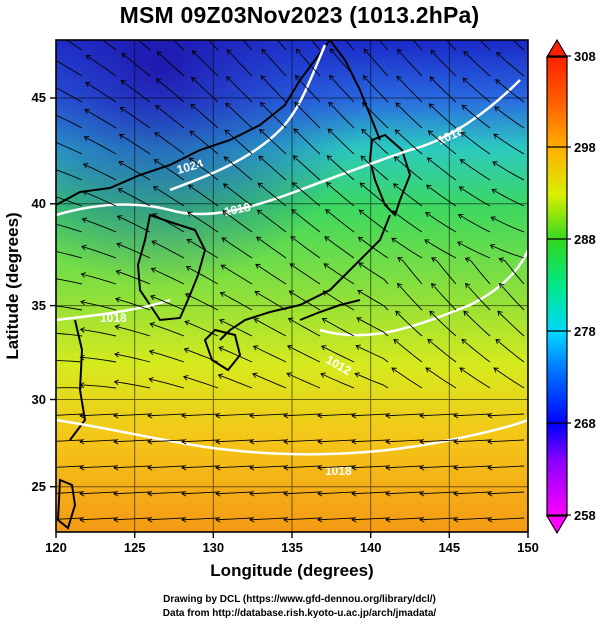  What do you see at coordinates (585, 239) in the screenshot?
I see `colorbar-tick-label: 288` at bounding box center [585, 239].